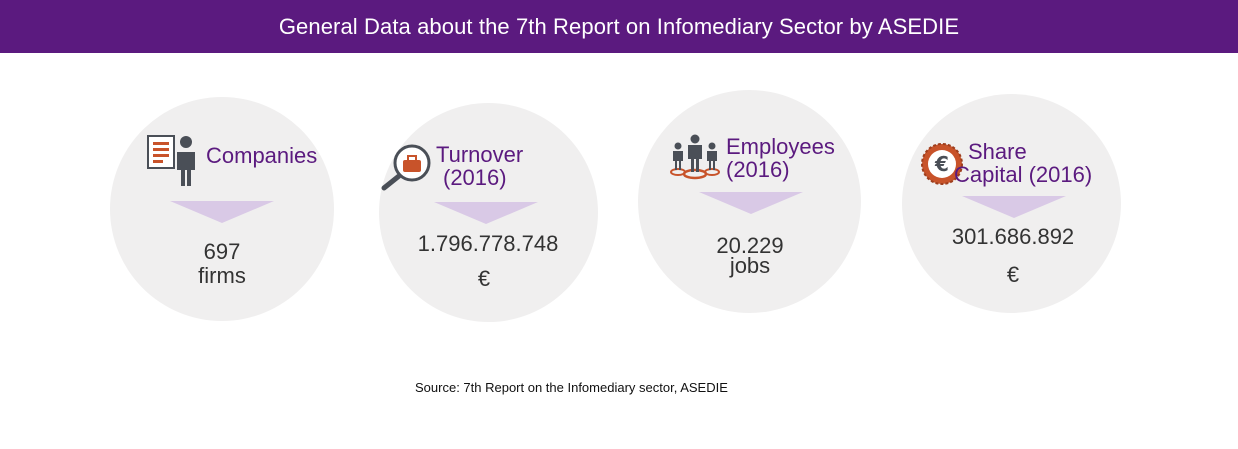 This screenshot has width=1238, height=449. I want to click on stat-value-share-capital: 301.686.892 €, so click(1013, 255).